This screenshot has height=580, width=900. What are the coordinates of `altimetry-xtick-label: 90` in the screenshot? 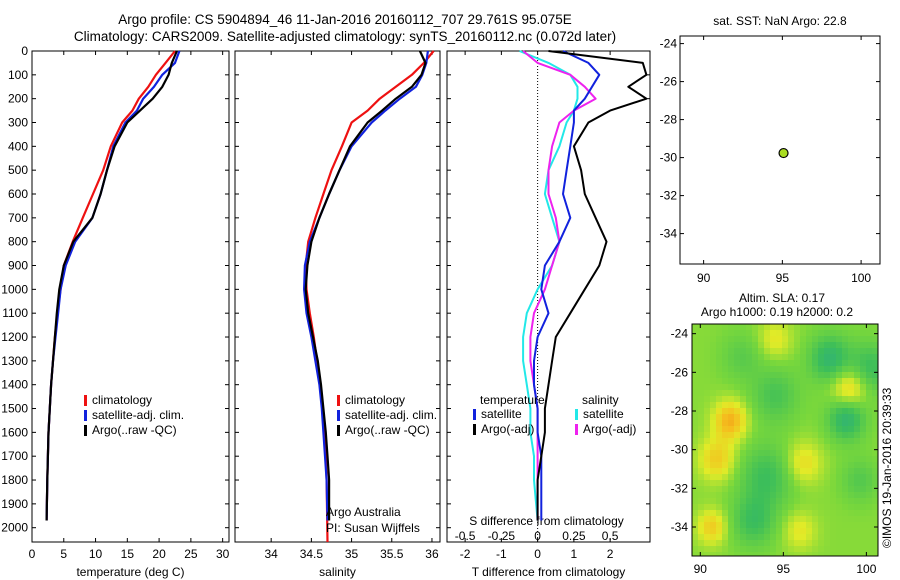 It's located at (701, 569).